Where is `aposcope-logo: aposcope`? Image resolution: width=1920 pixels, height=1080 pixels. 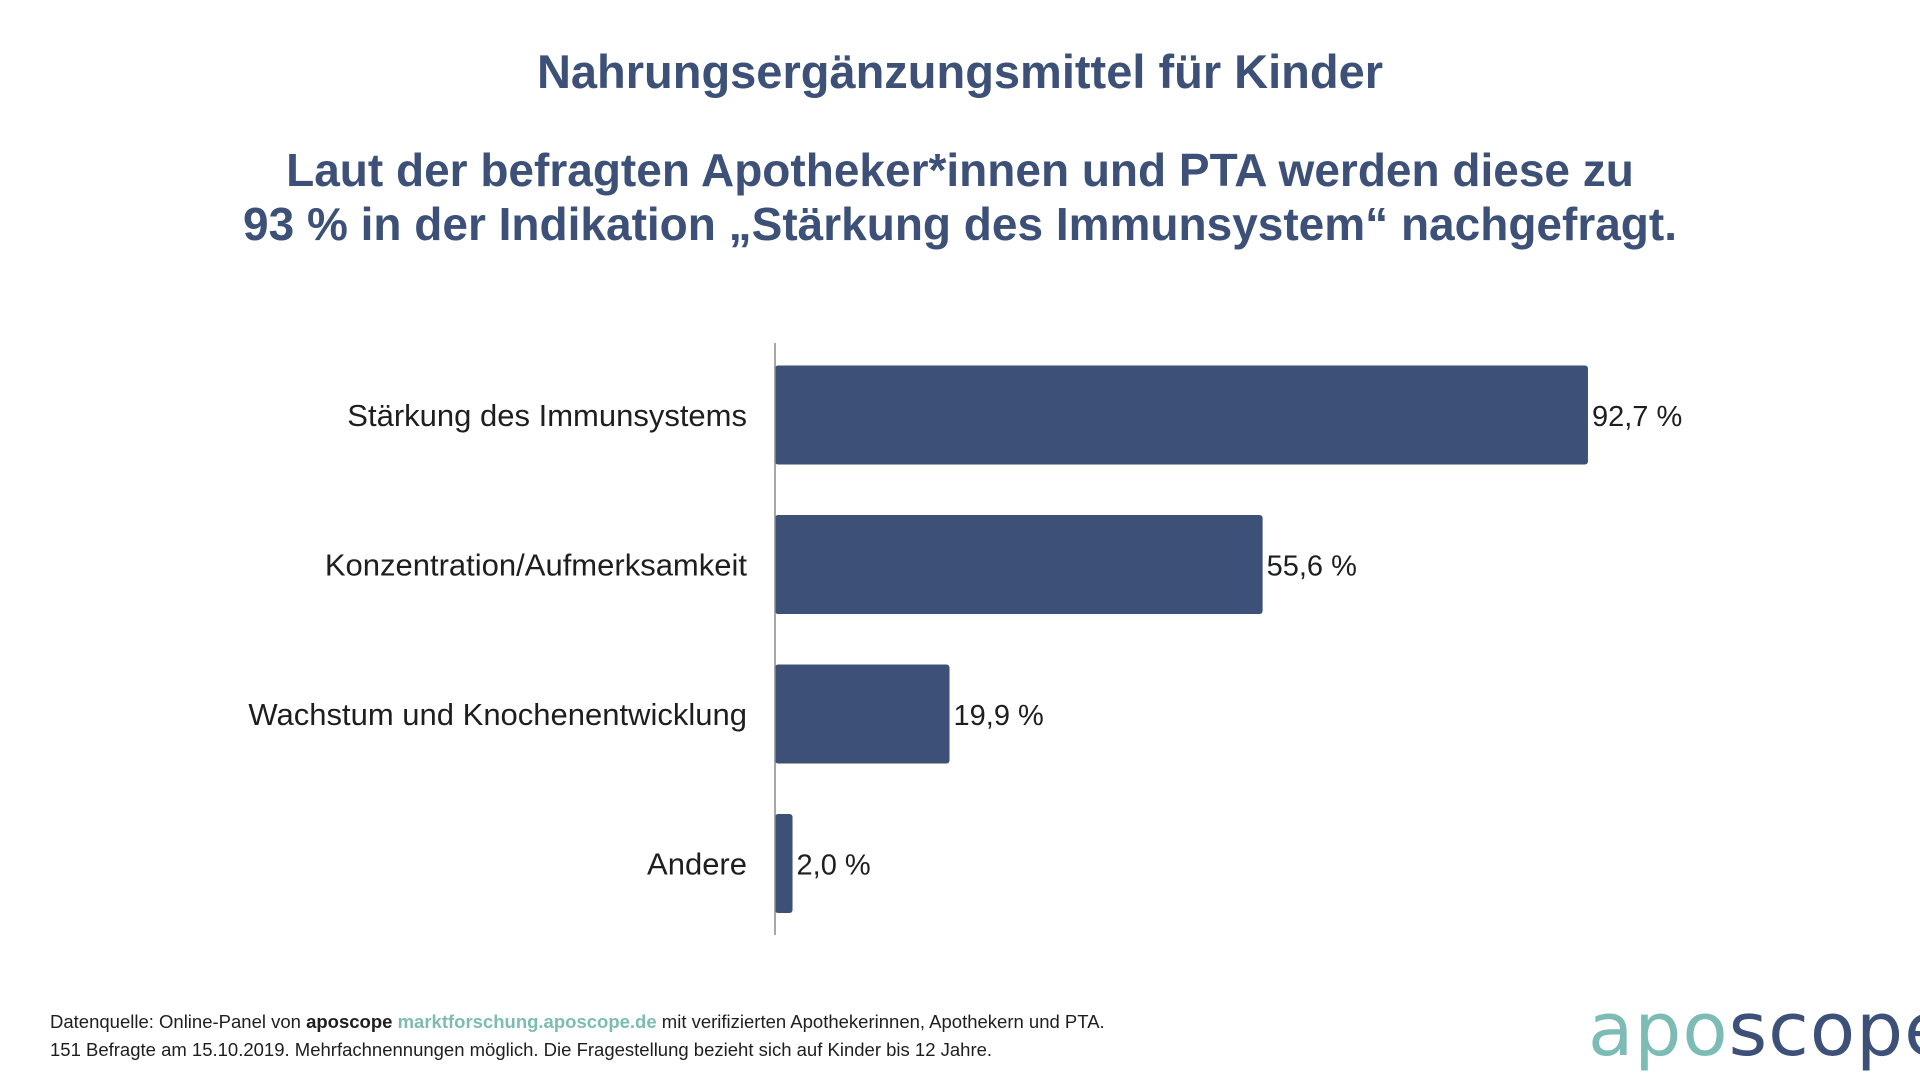
aposcope-logo: aposcope is located at coordinates (1754, 1030).